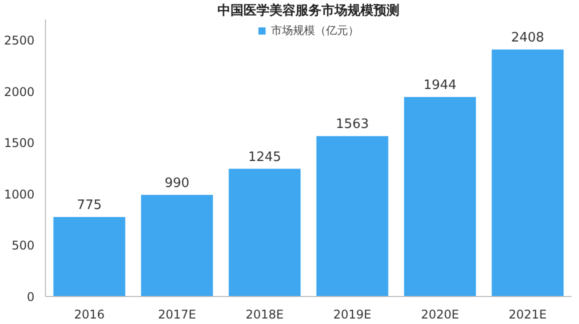 This screenshot has height=324, width=579. Describe the element at coordinates (30, 297) in the screenshot. I see `y-tick-label: 0` at that location.